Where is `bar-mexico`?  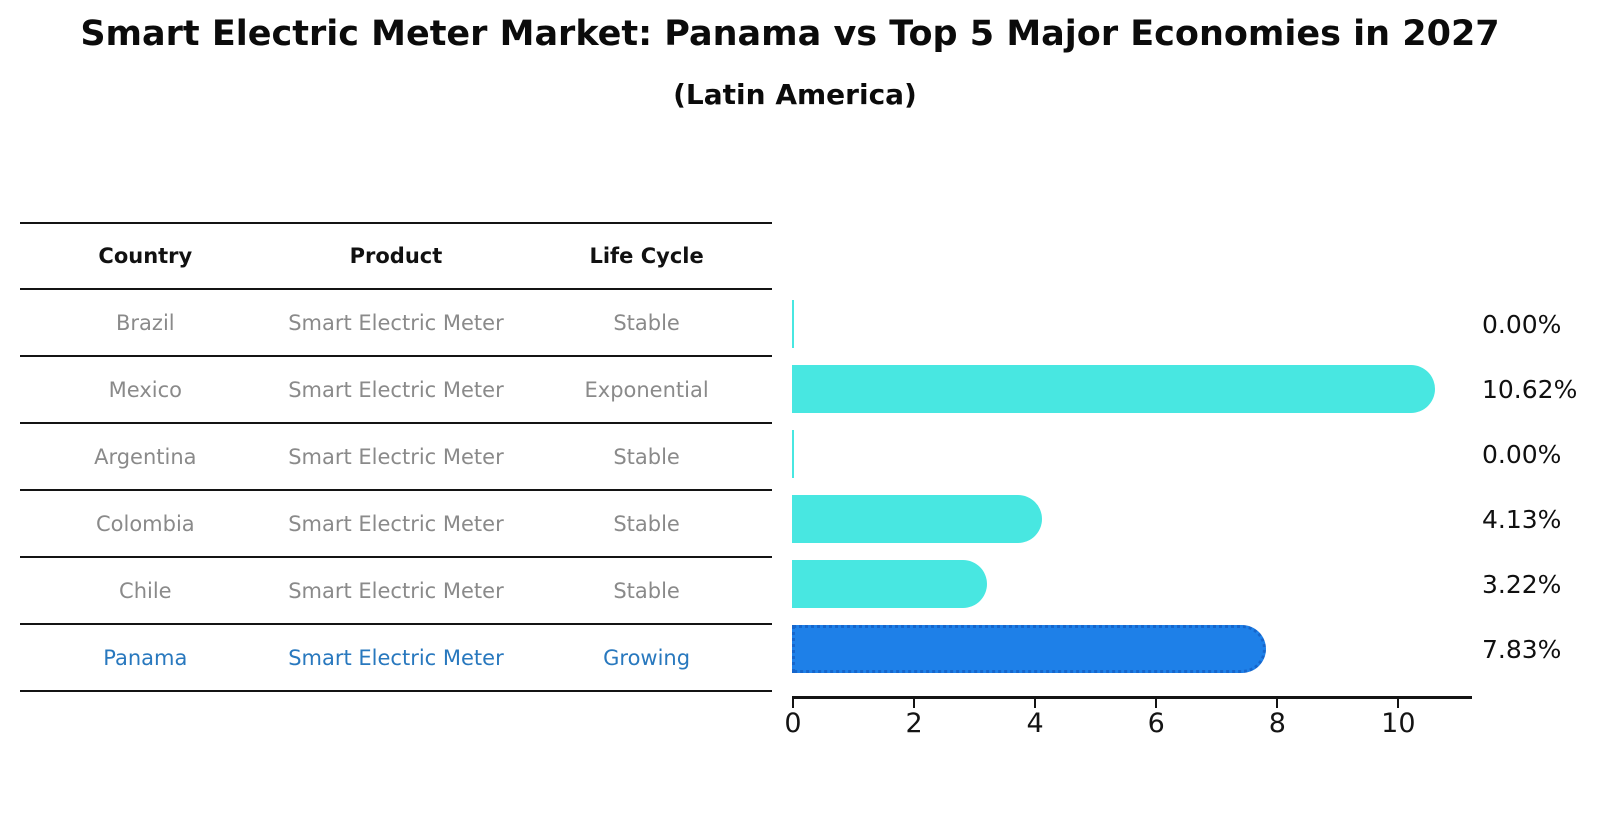
bar-mexico is located at coordinates (1113, 389).